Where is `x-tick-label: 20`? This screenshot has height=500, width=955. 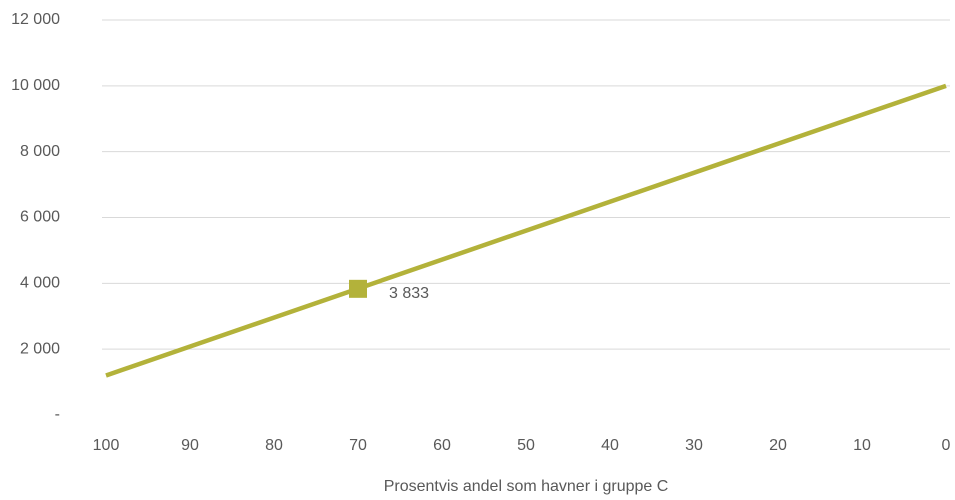 x-tick-label: 20 is located at coordinates (778, 445).